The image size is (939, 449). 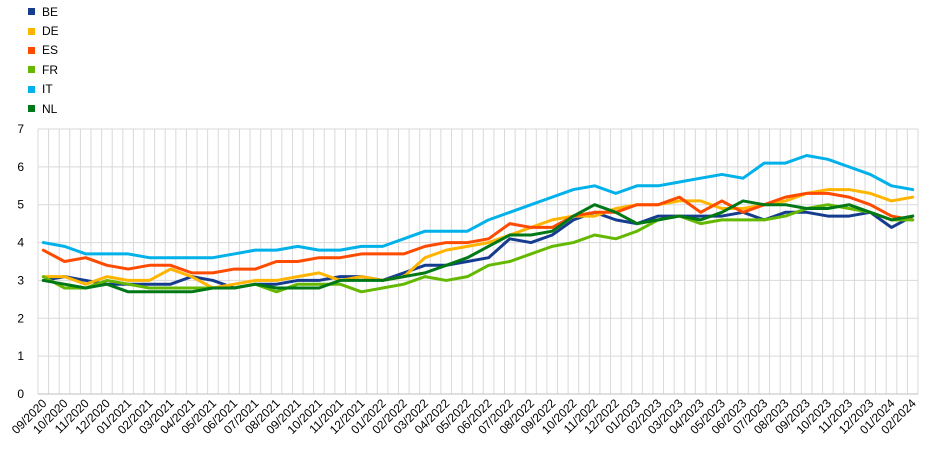 I want to click on legend-item-fr: FR, so click(x=43, y=69).